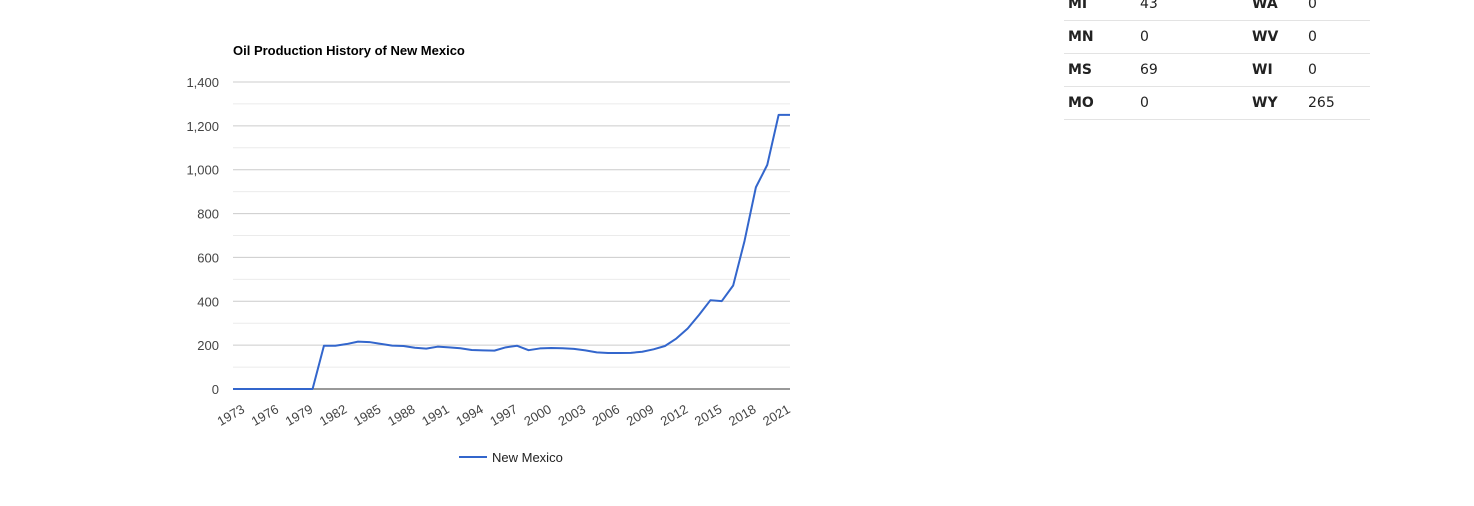  I want to click on x-tick-label: 1976, so click(265, 414).